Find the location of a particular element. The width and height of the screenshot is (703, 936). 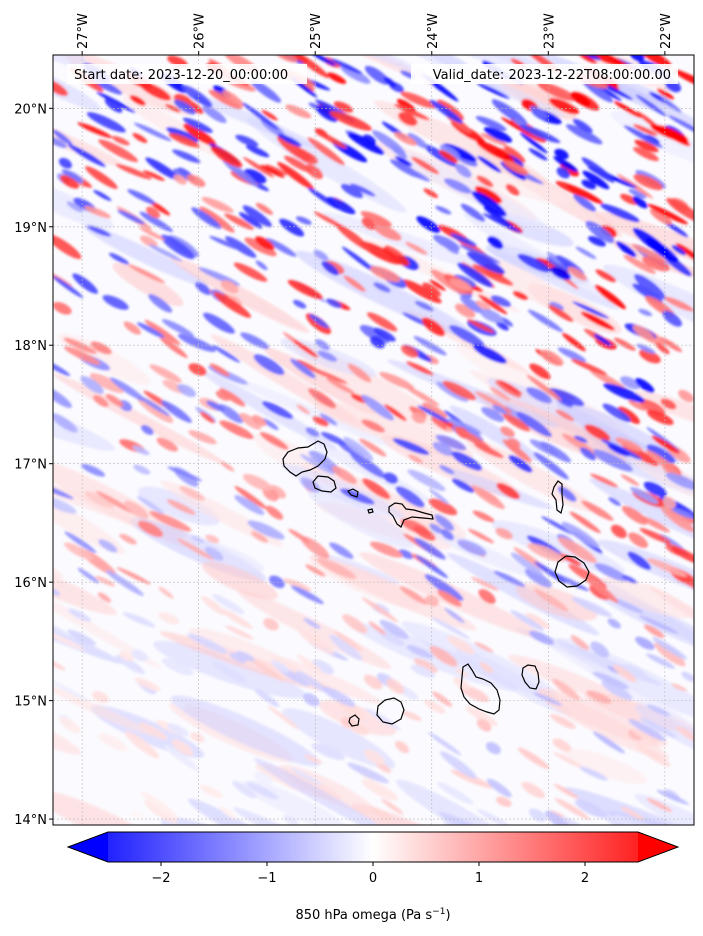

lon-tick-label: 25°W is located at coordinates (316, 31).